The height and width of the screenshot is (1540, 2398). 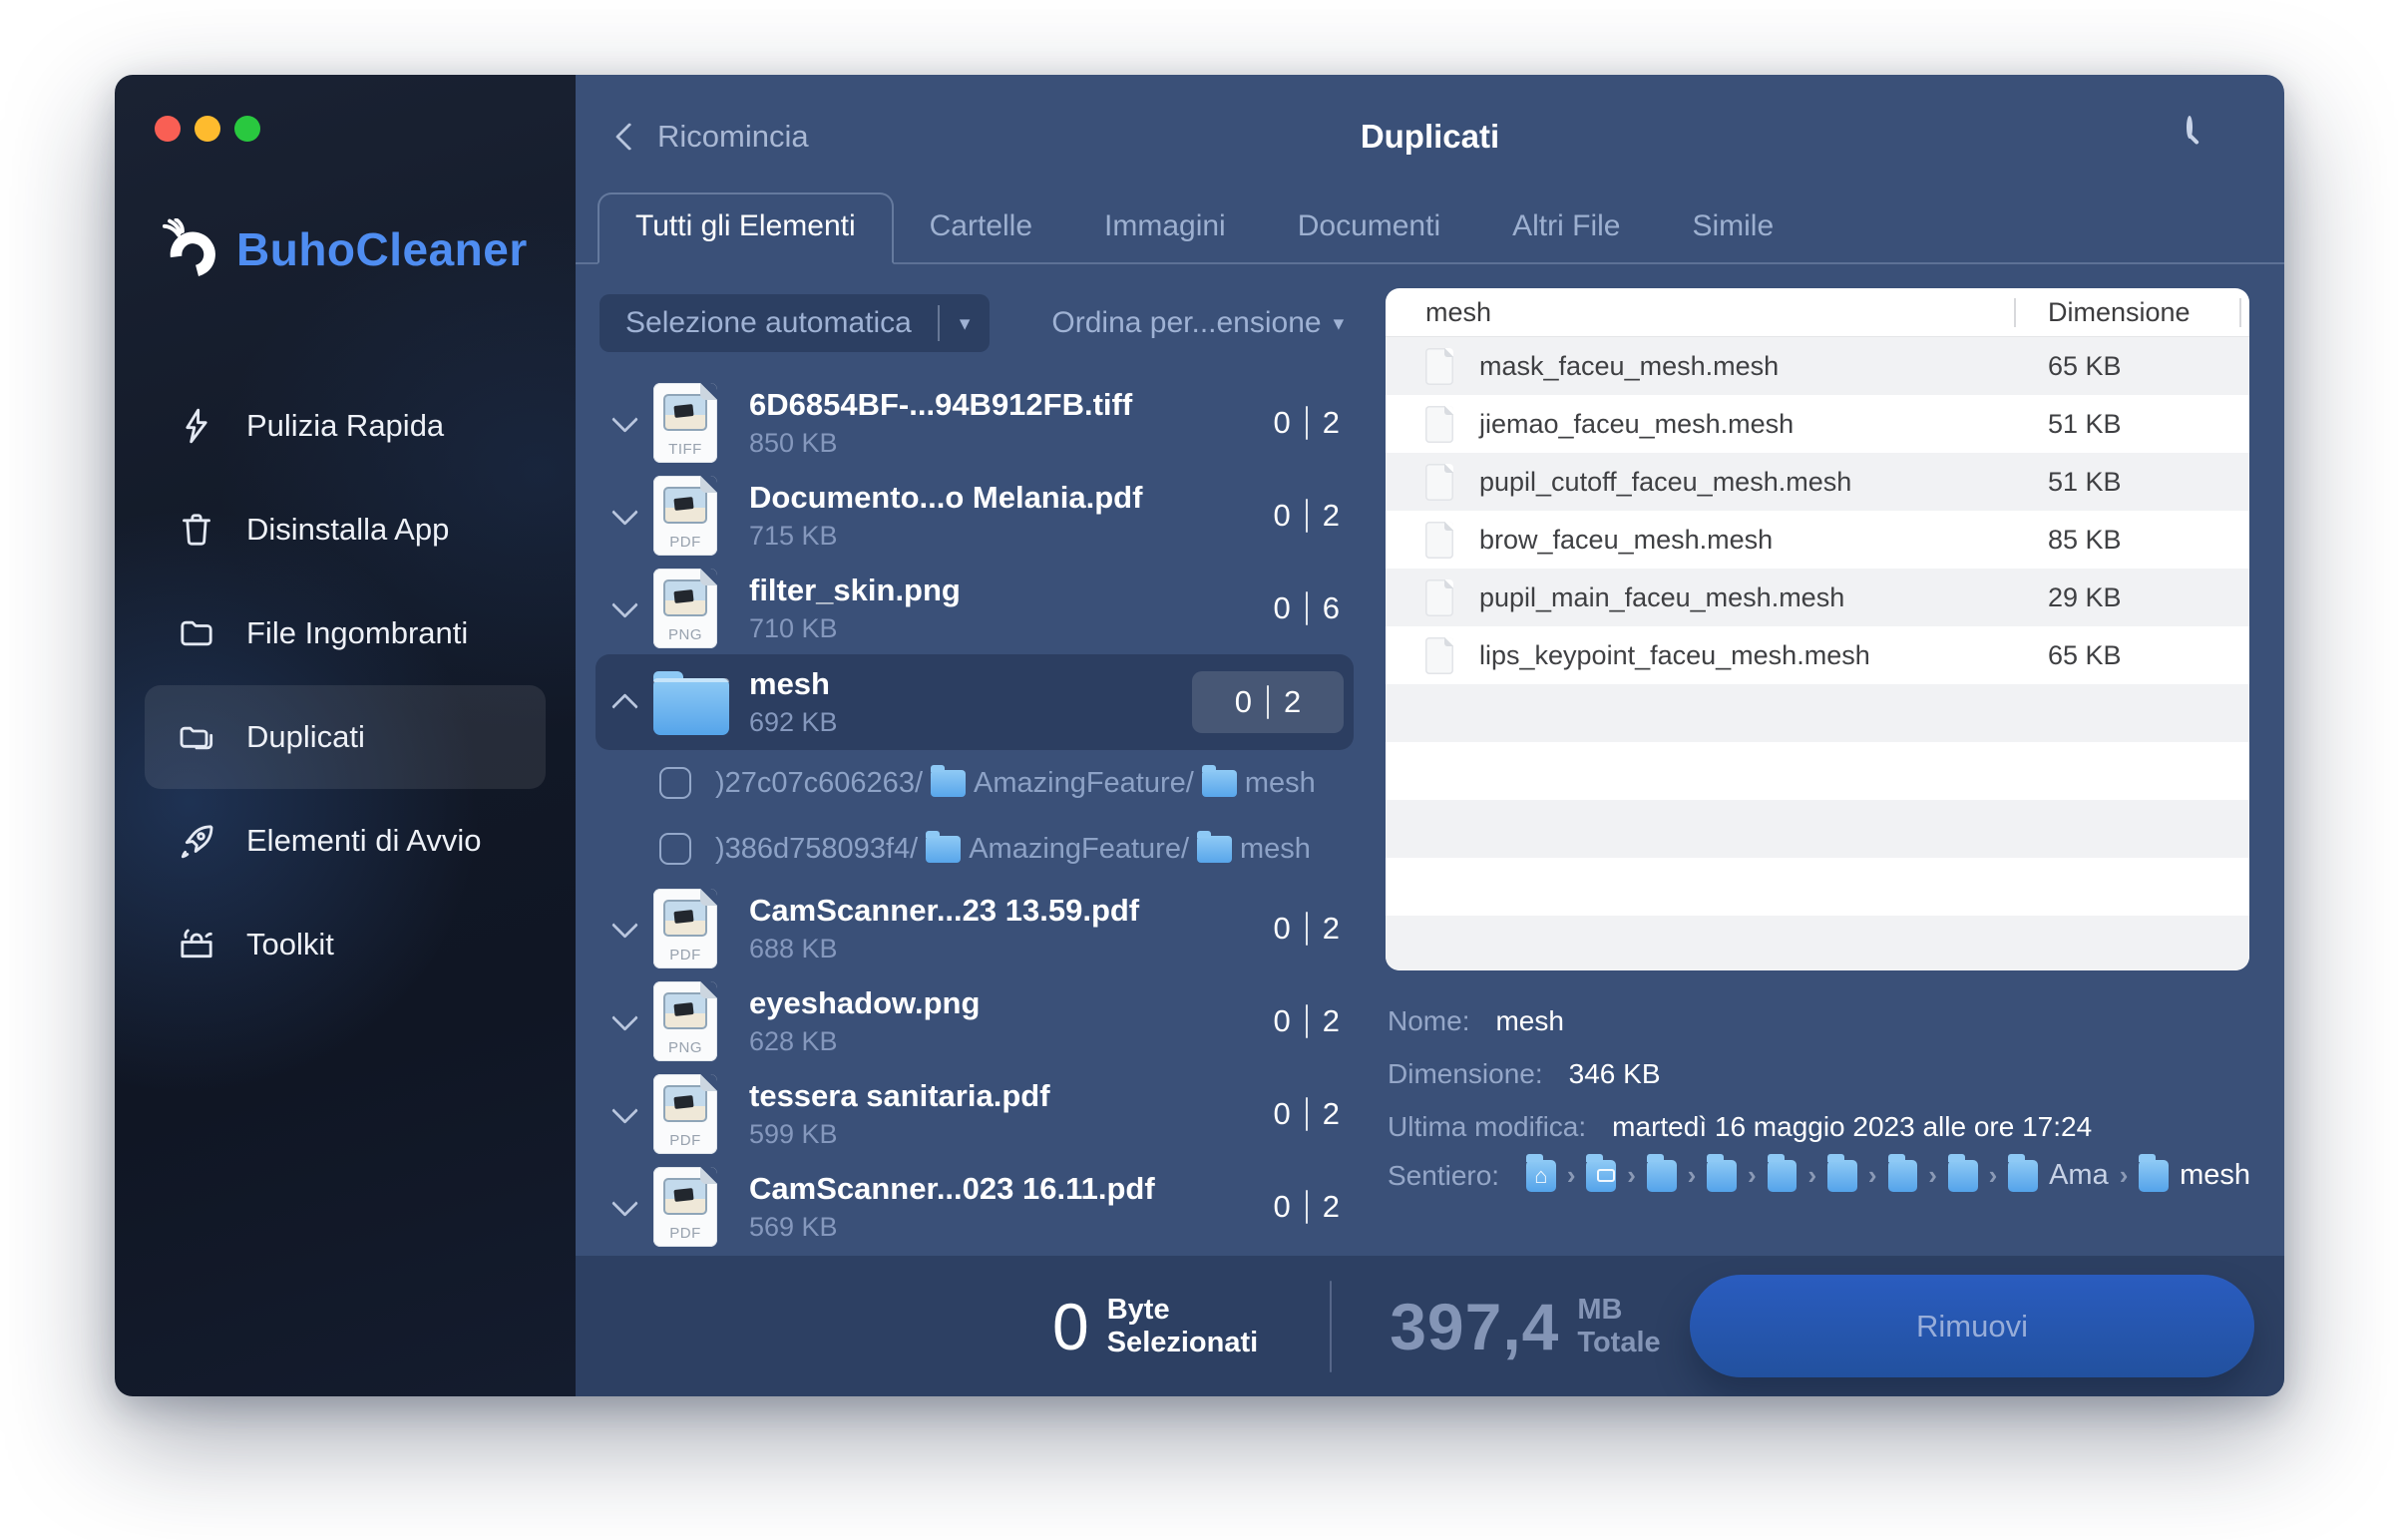 What do you see at coordinates (793, 627) in the screenshot?
I see `file-size: 710 KB` at bounding box center [793, 627].